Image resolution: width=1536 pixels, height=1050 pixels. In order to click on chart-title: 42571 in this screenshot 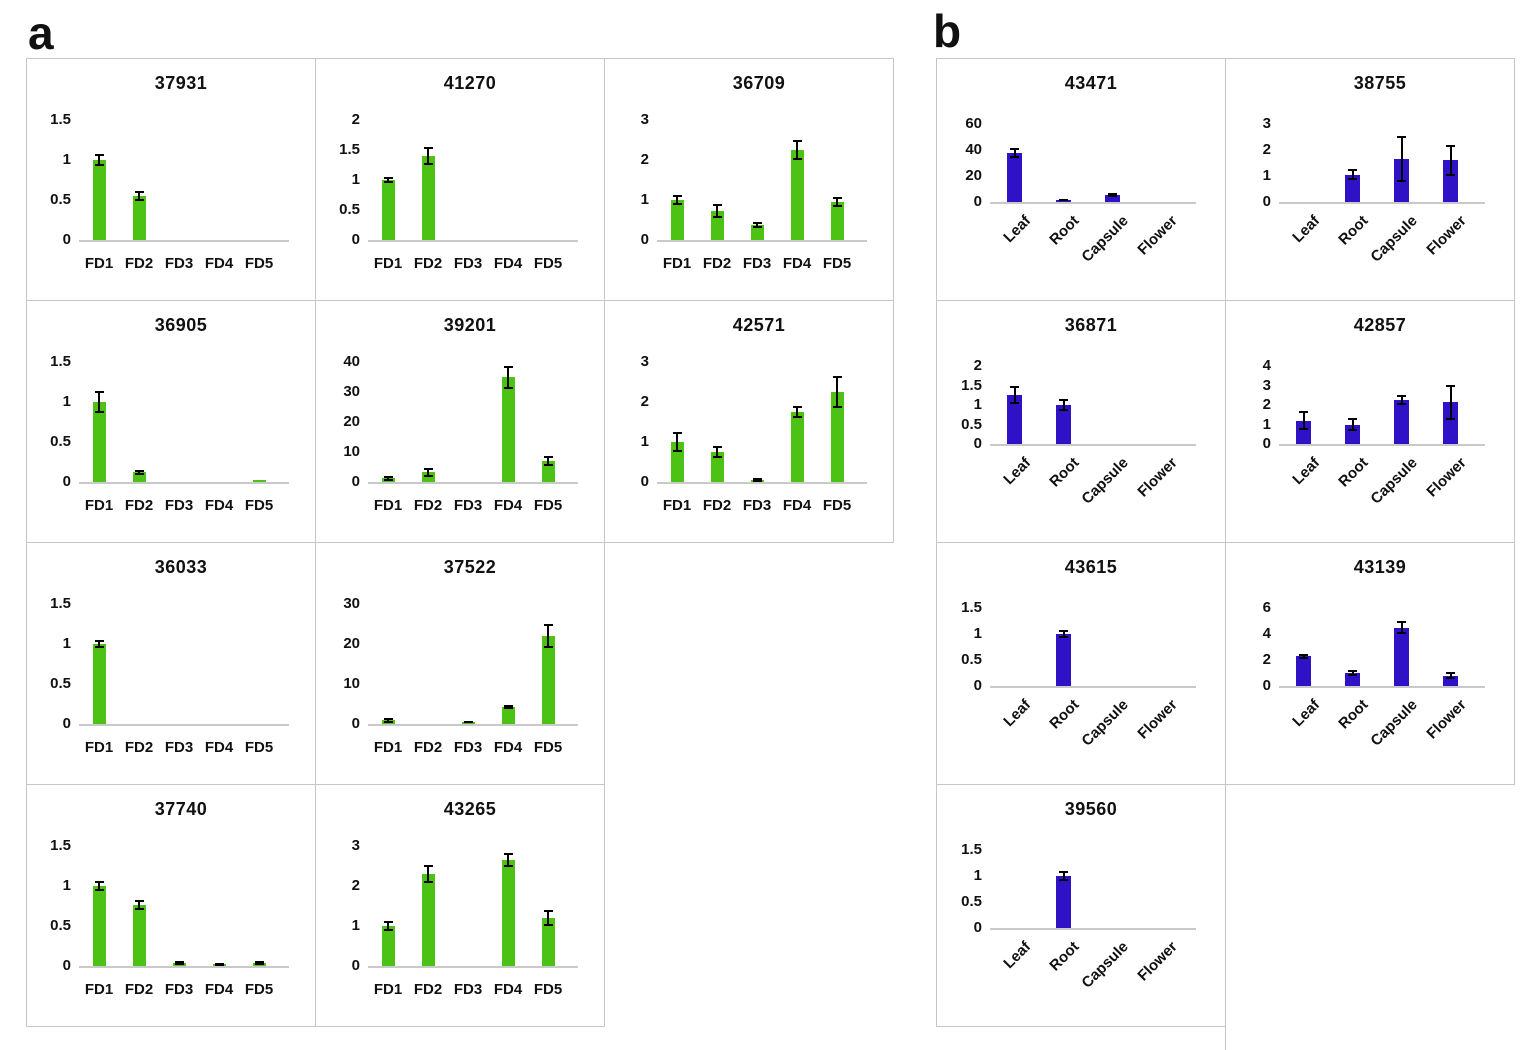, I will do `click(759, 325)`.